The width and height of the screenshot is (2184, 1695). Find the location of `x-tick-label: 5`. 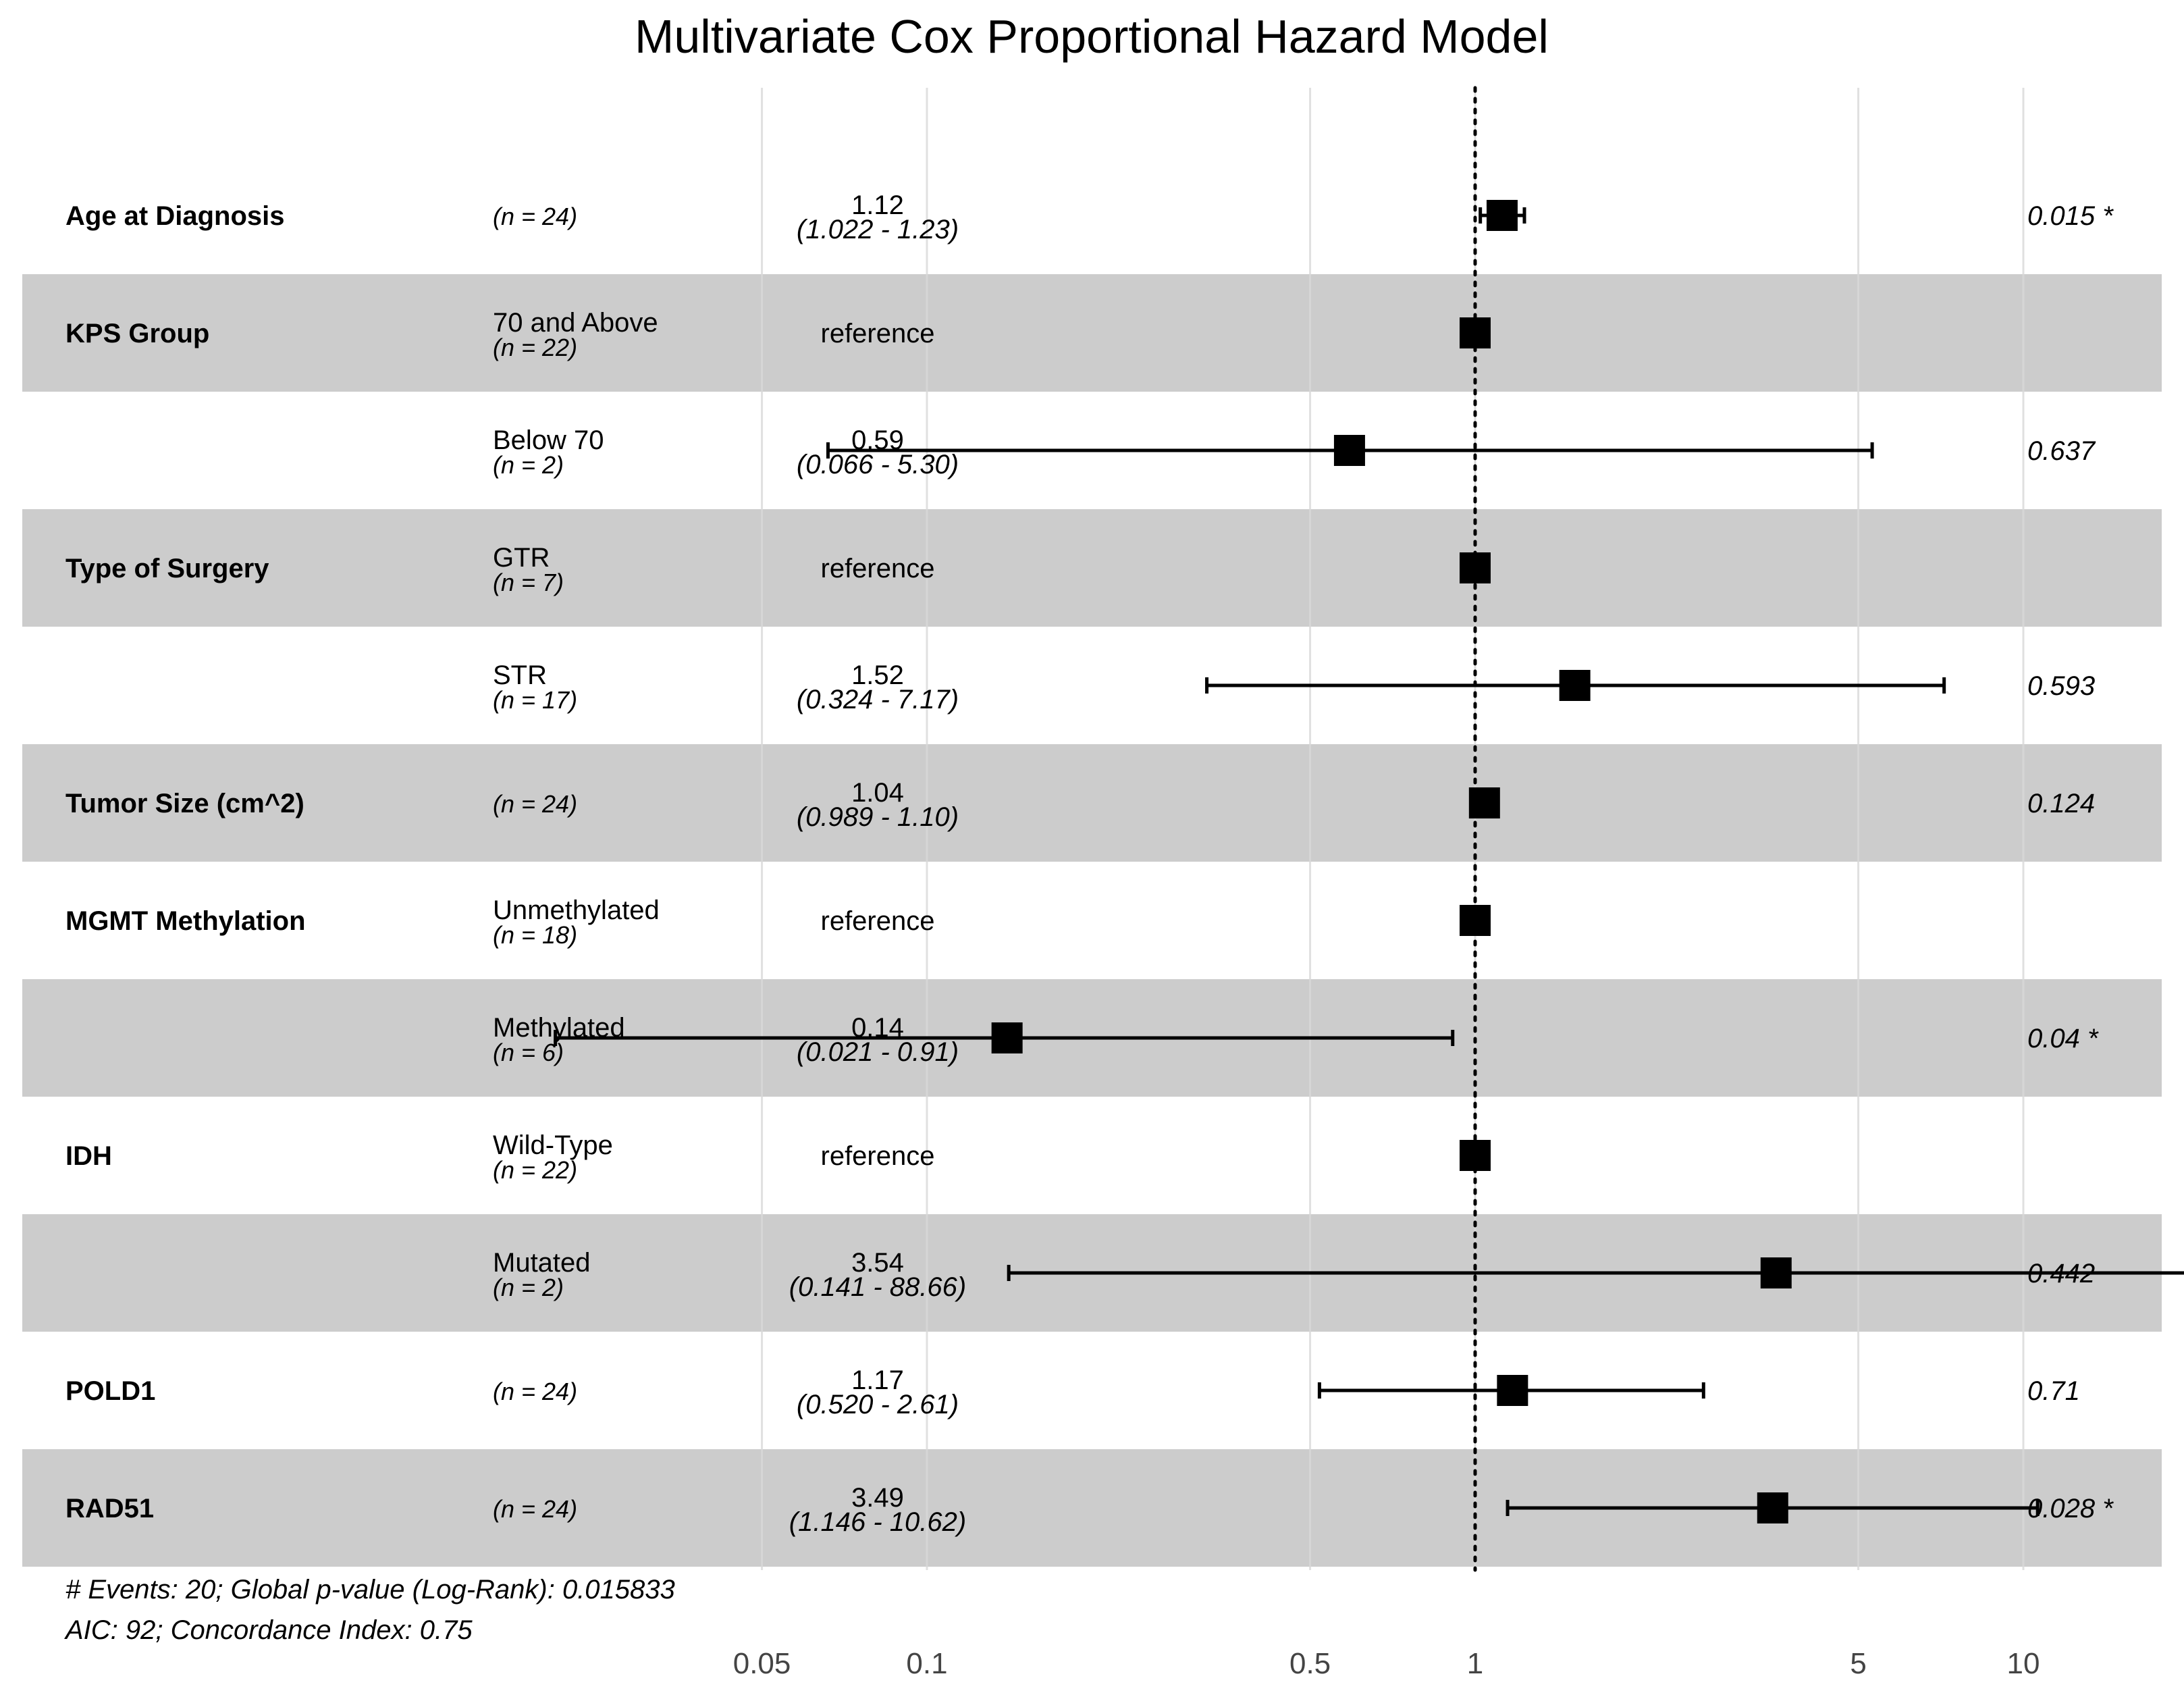

x-tick-label: 5 is located at coordinates (1858, 1663).